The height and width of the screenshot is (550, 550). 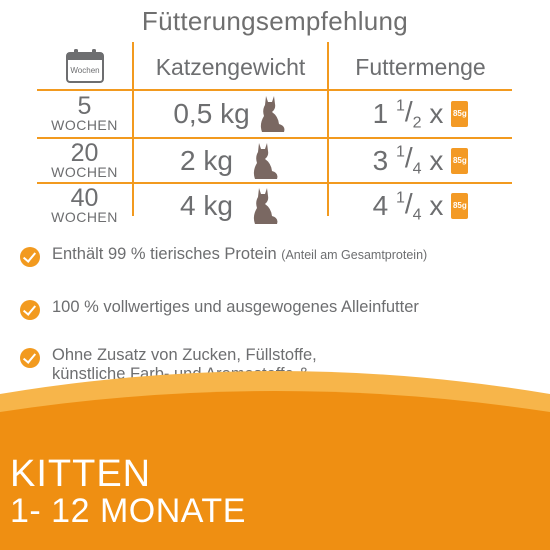 I want to click on weight-value: 2 kg, so click(x=206, y=160).